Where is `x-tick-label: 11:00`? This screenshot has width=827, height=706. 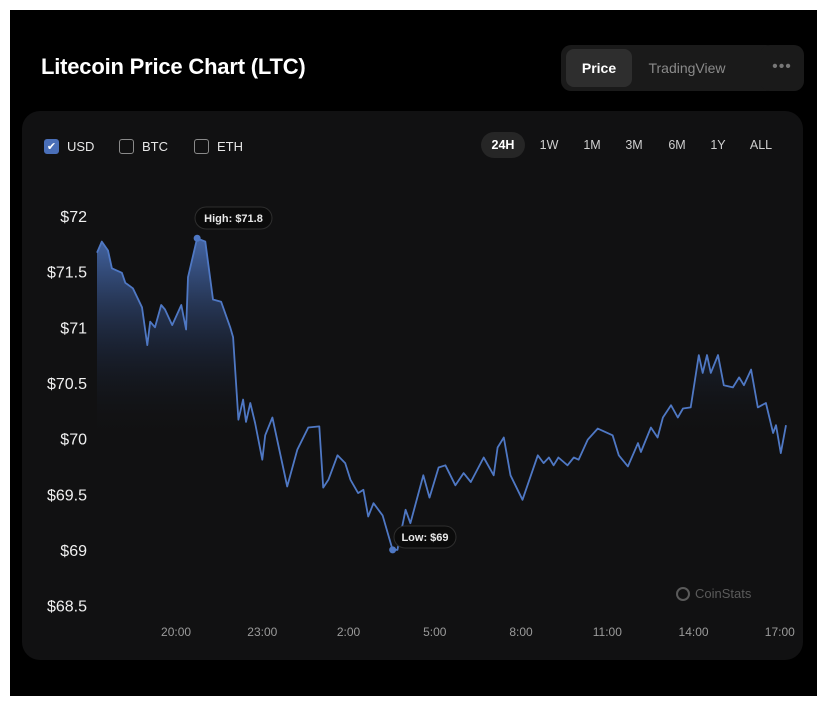
x-tick-label: 11:00 is located at coordinates (607, 632).